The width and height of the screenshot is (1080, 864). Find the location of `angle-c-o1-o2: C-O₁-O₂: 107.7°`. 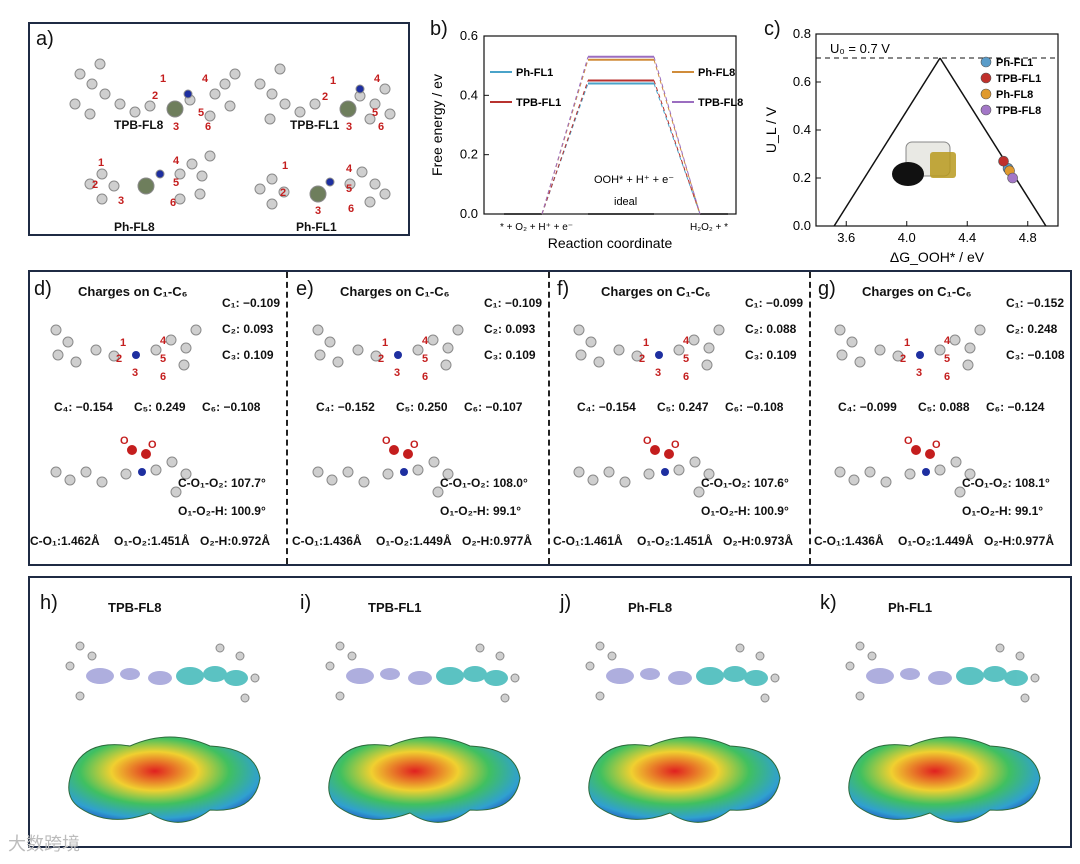

angle-c-o1-o2: C-O₁-O₂: 107.7° is located at coordinates (222, 483).